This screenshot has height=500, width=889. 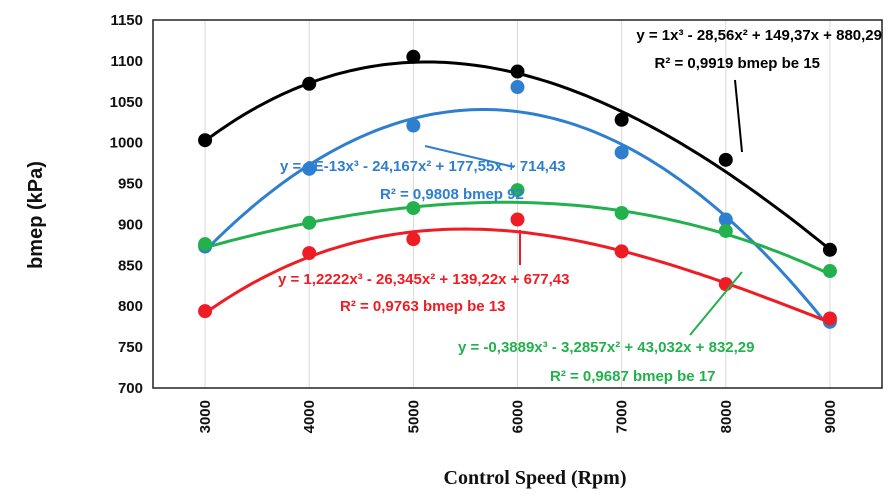 I want to click on x-tick-label: 7000, so click(x=622, y=416).